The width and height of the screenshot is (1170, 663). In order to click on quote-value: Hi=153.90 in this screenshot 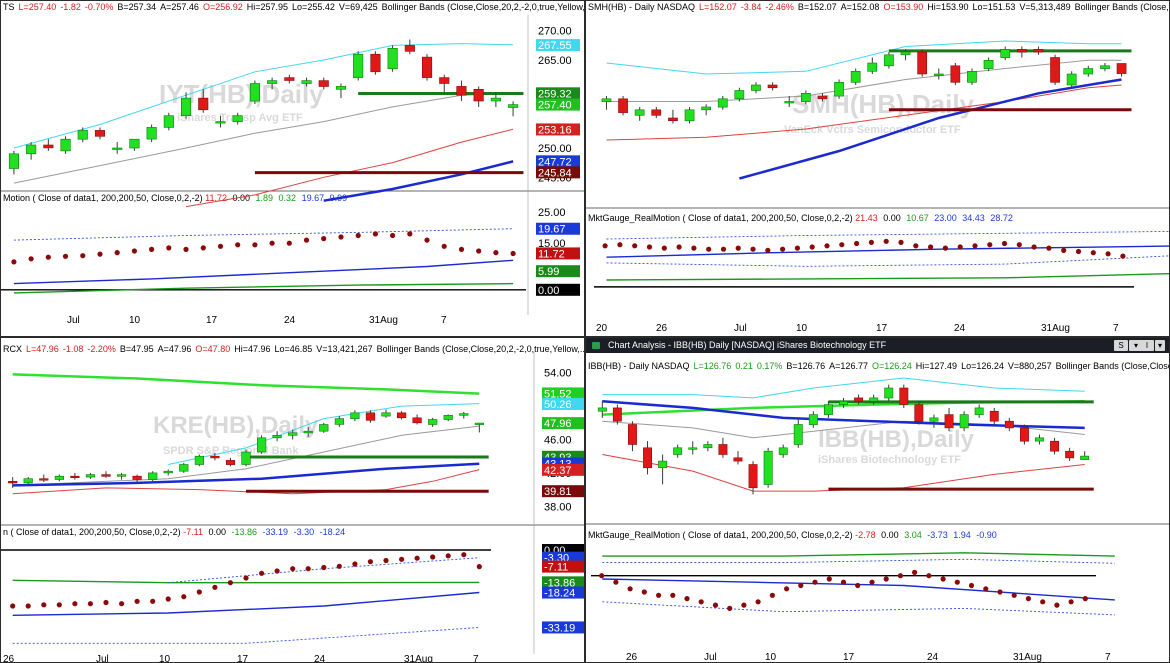, I will do `click(948, 7)`.